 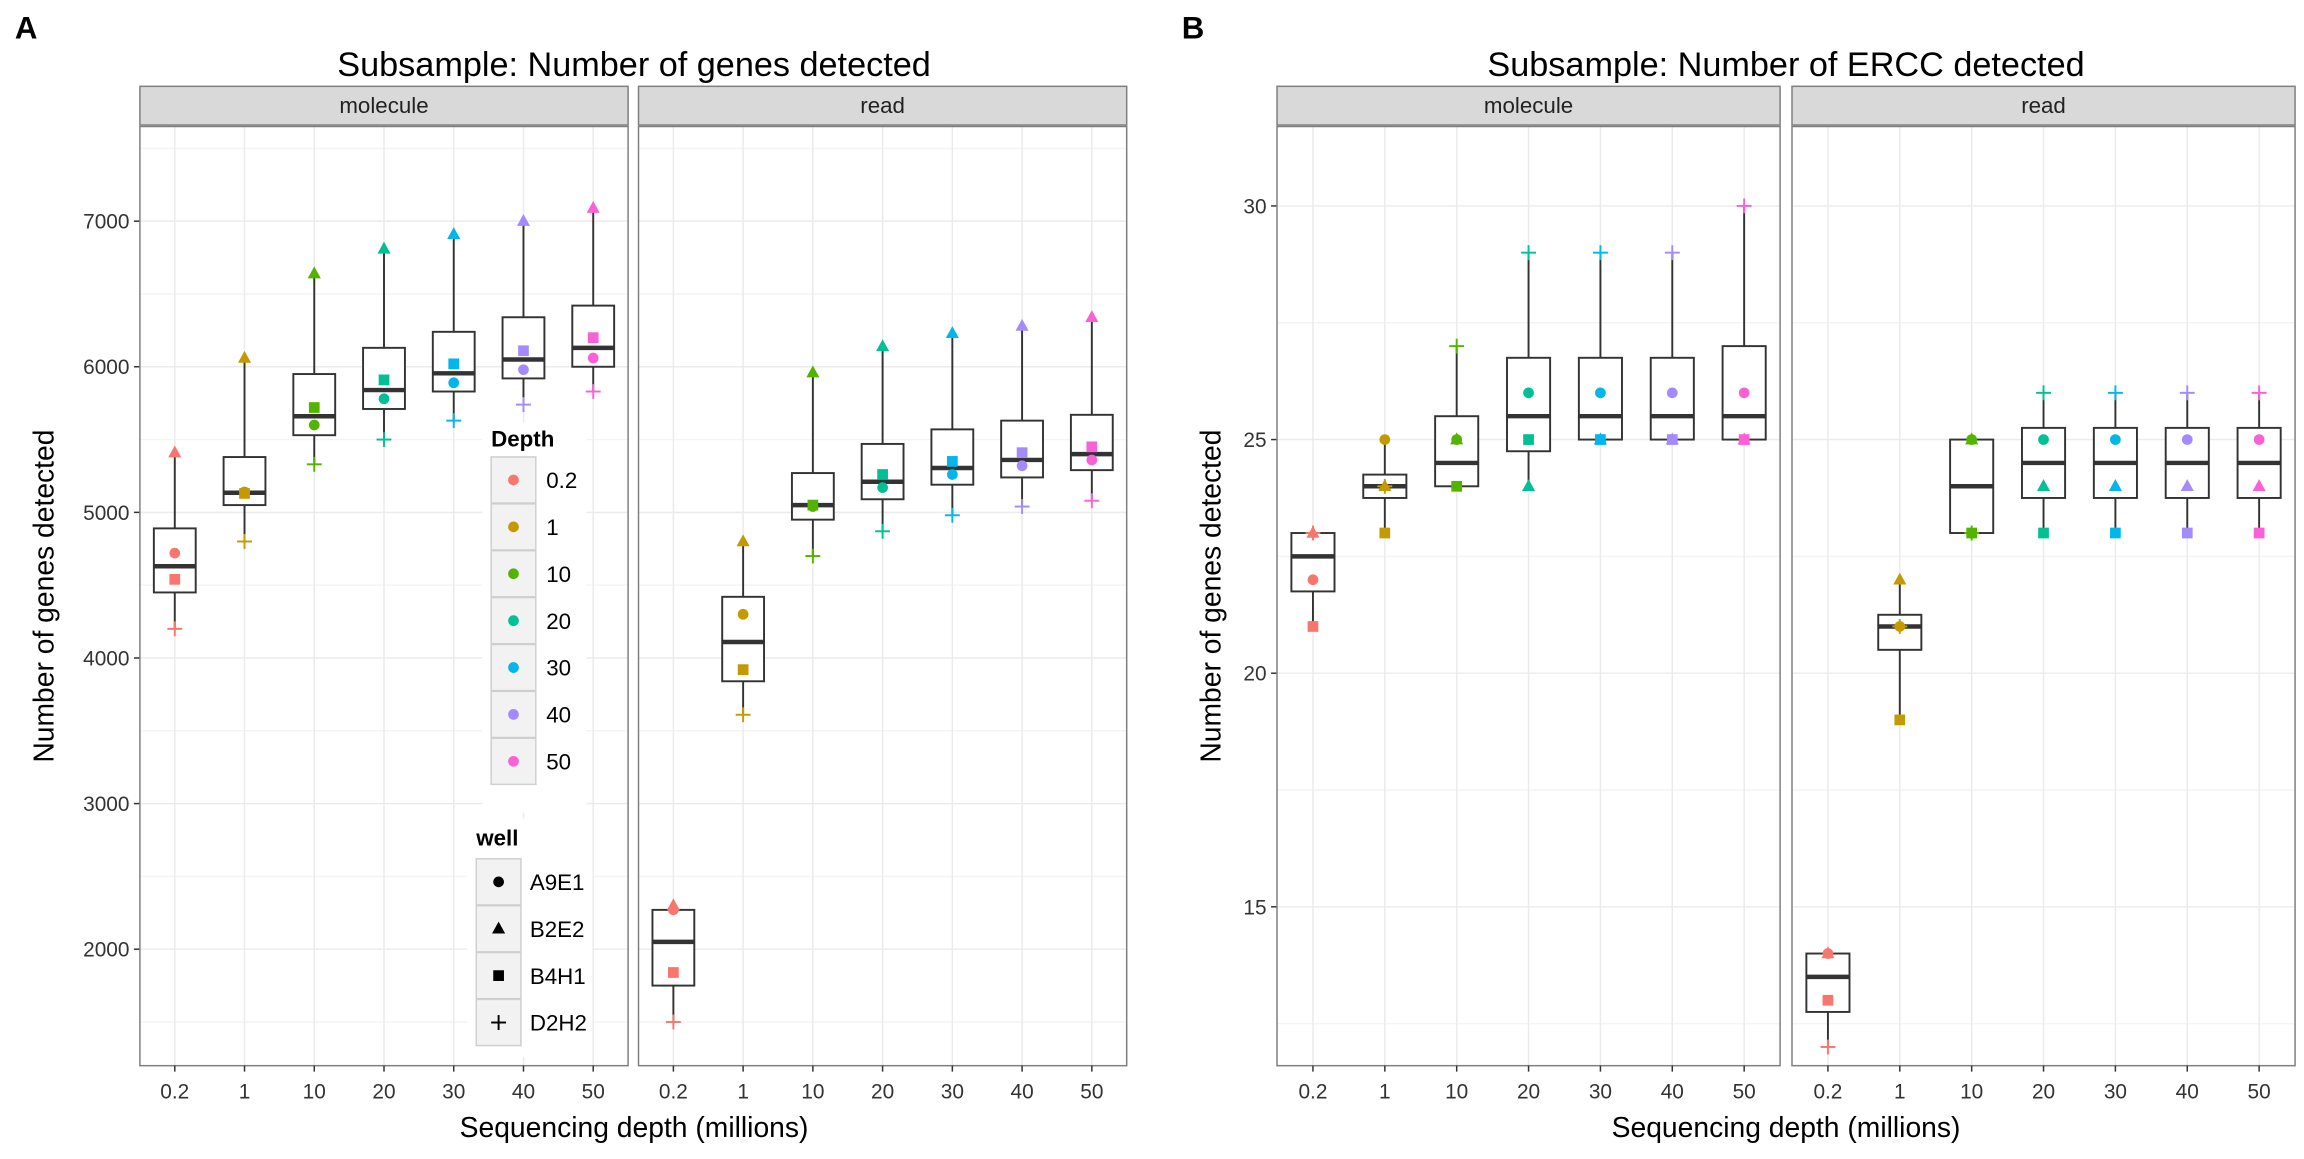 I want to click on legend: Depth 0.2 1 10 20 30 40 50 well A9E1 B2E2 B4H1 D2H2, so click(x=530, y=739).